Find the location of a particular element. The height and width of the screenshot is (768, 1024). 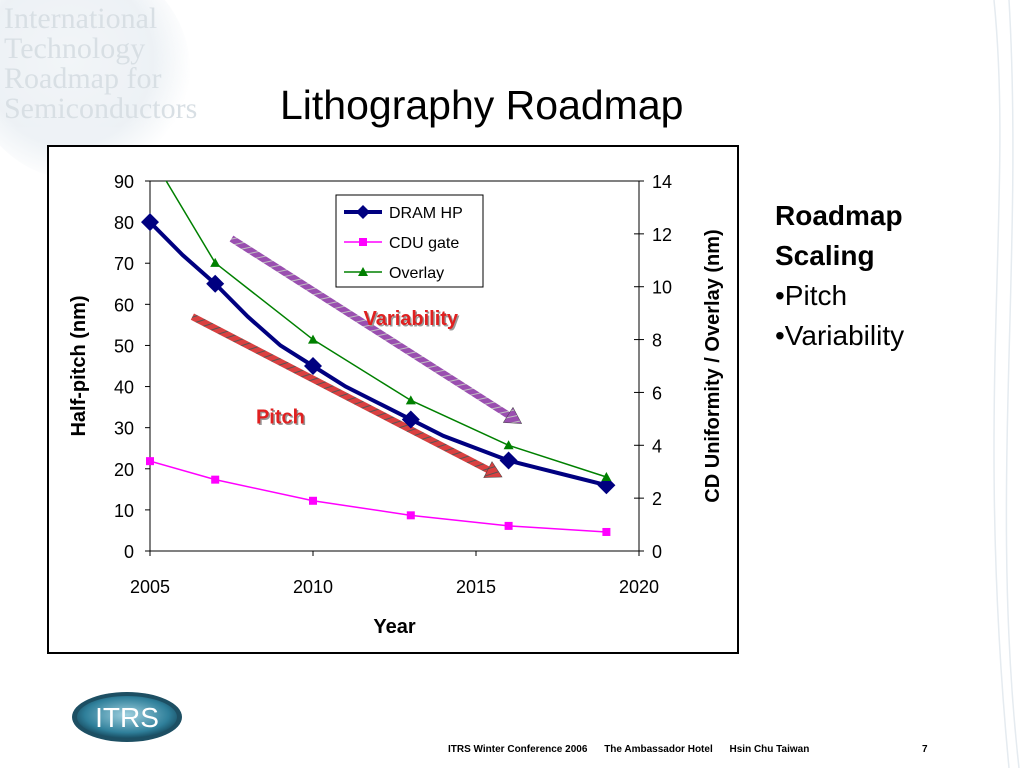

legend-label: Overlay is located at coordinates (416, 273).